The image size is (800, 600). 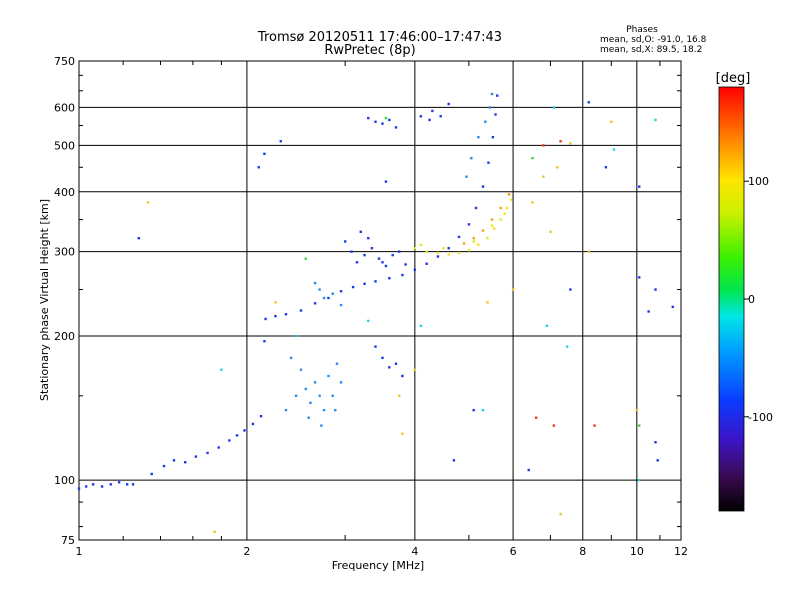 What do you see at coordinates (758, 181) in the screenshot?
I see `colorbar-tick-label: 100` at bounding box center [758, 181].